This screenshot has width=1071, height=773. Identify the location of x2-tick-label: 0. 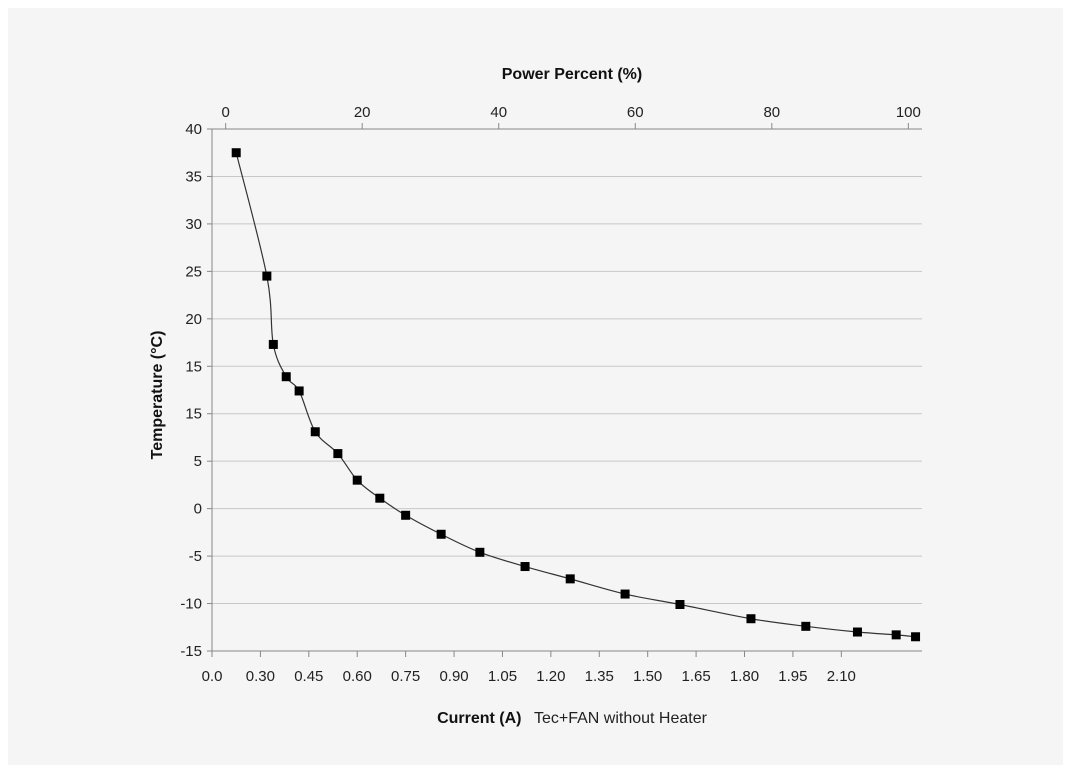
(225, 112).